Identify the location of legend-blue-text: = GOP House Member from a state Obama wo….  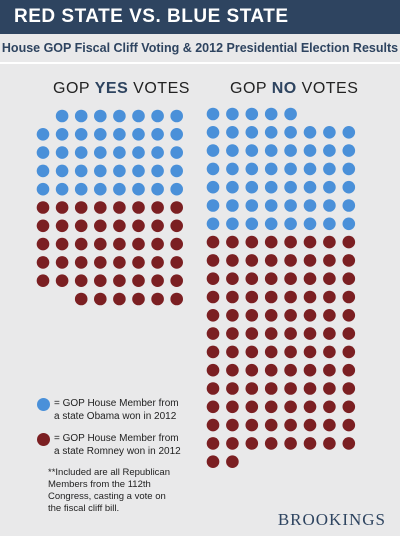
(116, 410).